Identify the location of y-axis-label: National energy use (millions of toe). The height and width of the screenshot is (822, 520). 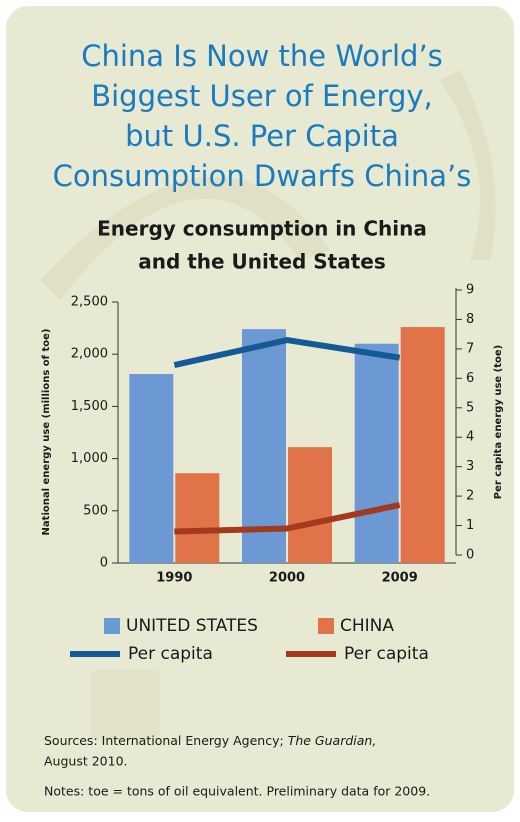
(46, 432).